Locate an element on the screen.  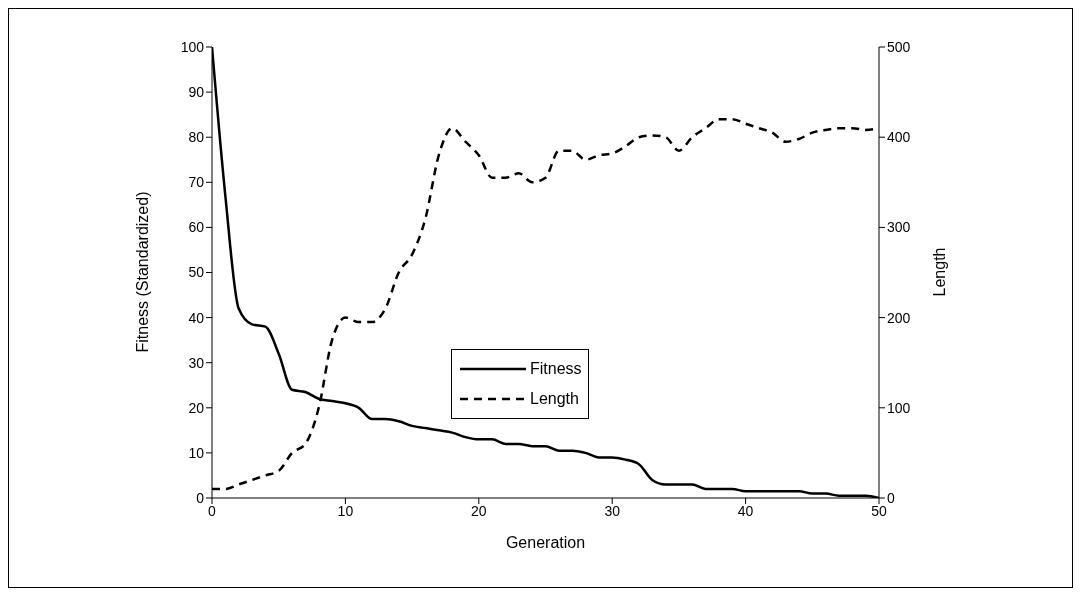
y2-axis-title: Length is located at coordinates (939, 272).